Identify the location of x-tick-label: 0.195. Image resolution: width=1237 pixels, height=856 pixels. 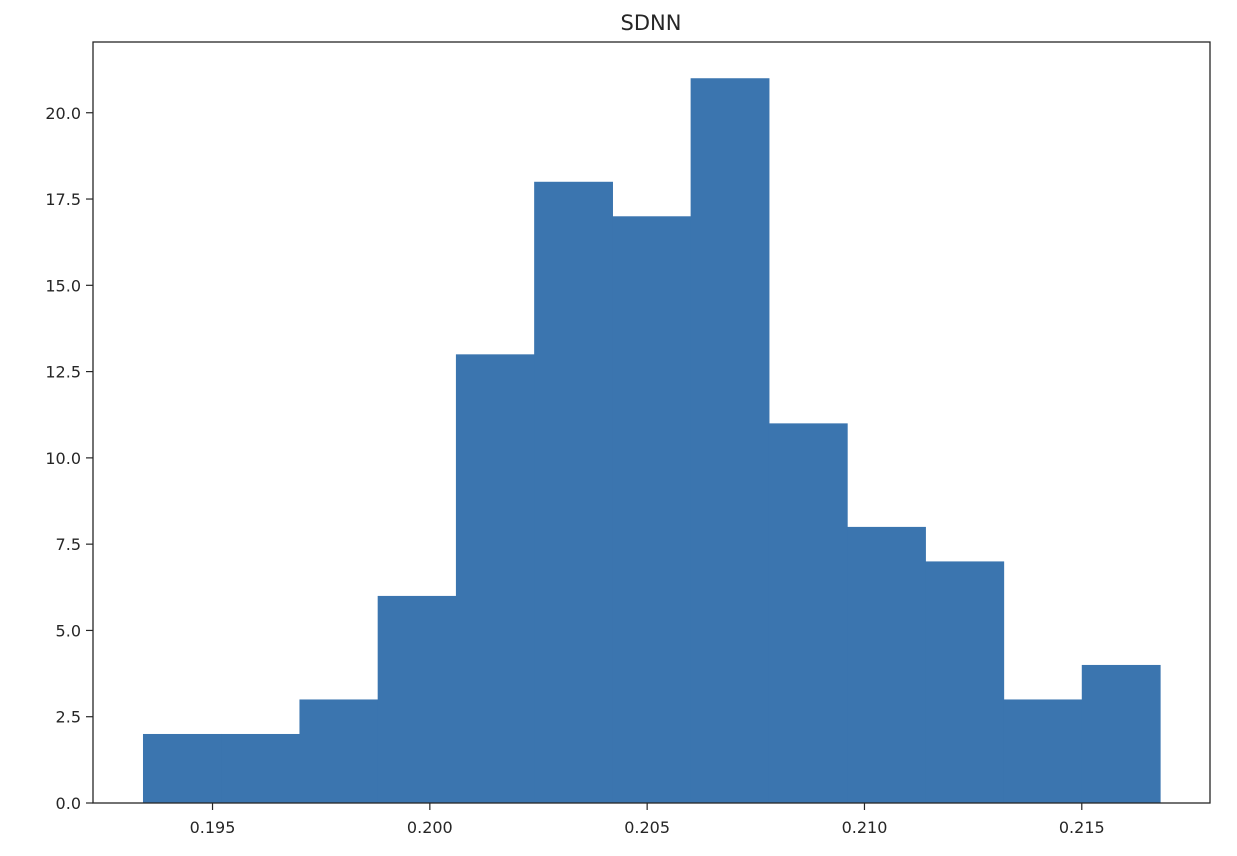
(213, 827).